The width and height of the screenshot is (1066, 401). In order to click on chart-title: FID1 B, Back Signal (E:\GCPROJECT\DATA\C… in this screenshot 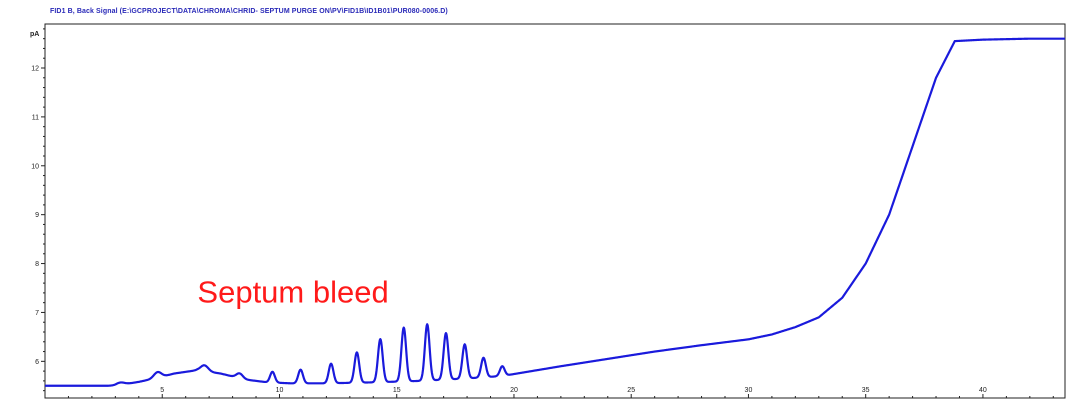, I will do `click(249, 11)`.